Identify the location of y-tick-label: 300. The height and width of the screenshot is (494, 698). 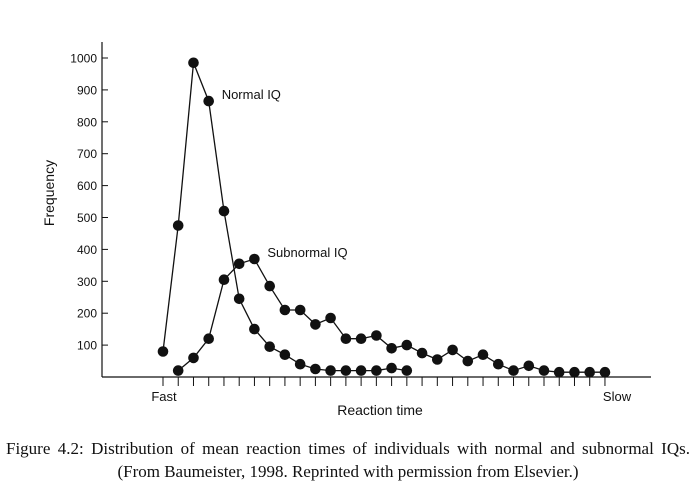
(87, 282).